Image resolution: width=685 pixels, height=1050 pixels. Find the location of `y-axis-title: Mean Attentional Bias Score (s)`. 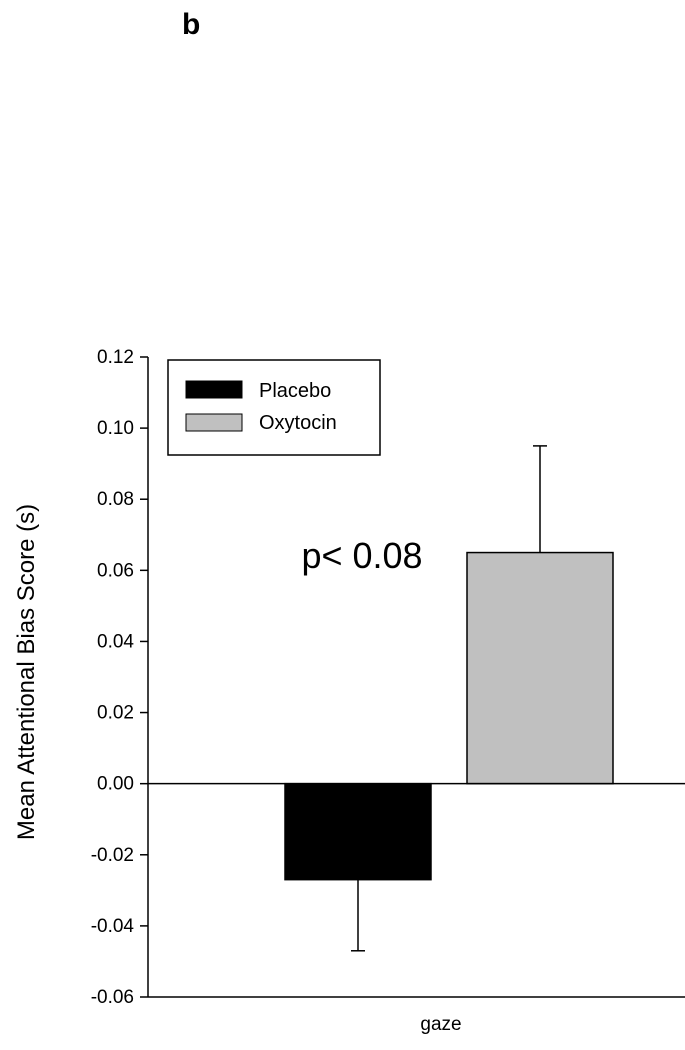

y-axis-title: Mean Attentional Bias Score (s) is located at coordinates (26, 672).